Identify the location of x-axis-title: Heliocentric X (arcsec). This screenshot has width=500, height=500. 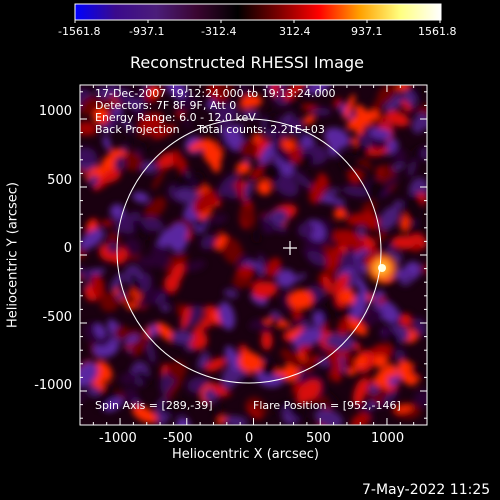
(245, 454).